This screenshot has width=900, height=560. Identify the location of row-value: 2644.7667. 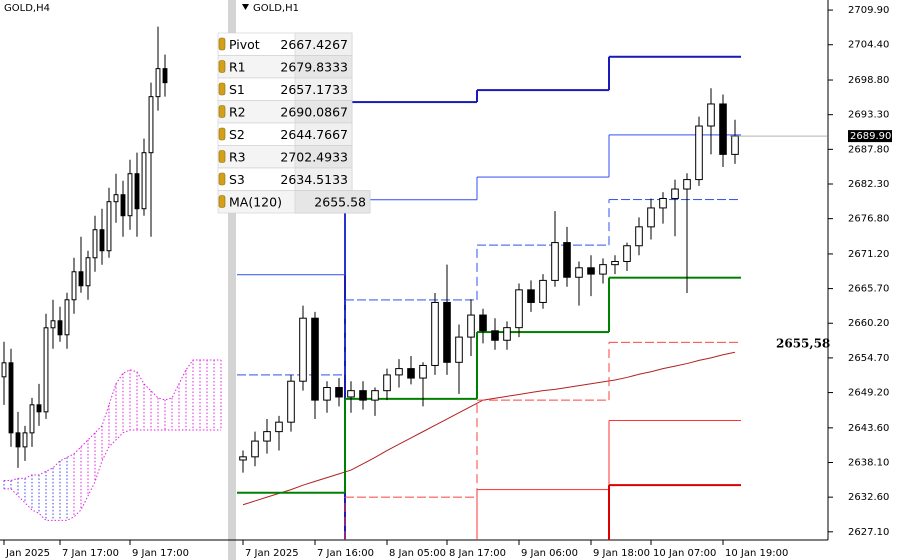
(314, 134).